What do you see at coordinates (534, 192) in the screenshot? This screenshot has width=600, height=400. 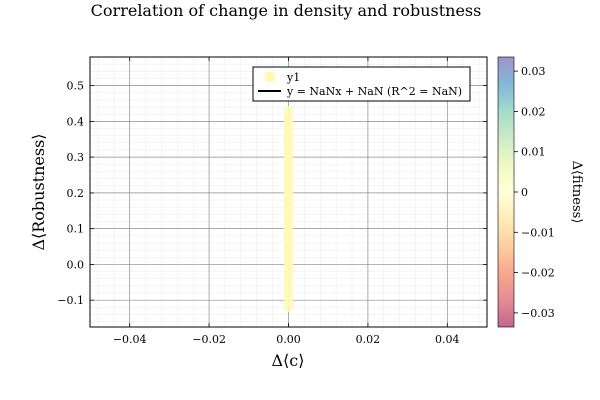 I see `colorbar-ticks: −0.03 −0.02 −0.01 0 0.01 0.02 0.03` at bounding box center [534, 192].